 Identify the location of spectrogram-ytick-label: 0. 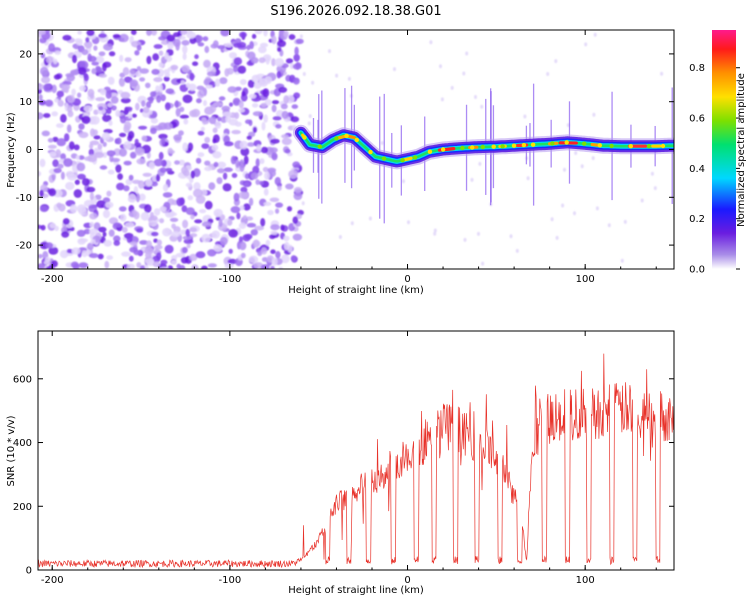
(29, 150).